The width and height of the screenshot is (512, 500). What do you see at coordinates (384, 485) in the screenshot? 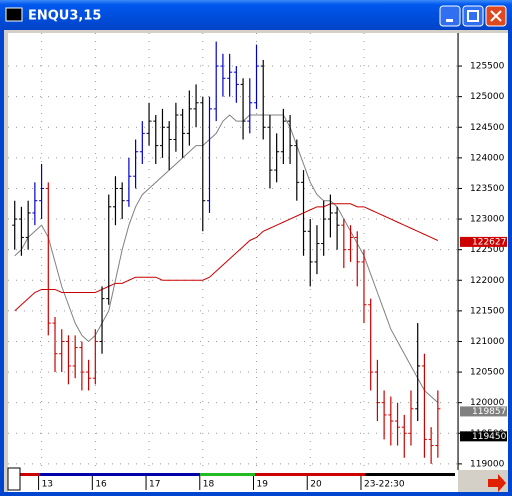
I see `x-tick-label: 23-22:30` at bounding box center [384, 485].